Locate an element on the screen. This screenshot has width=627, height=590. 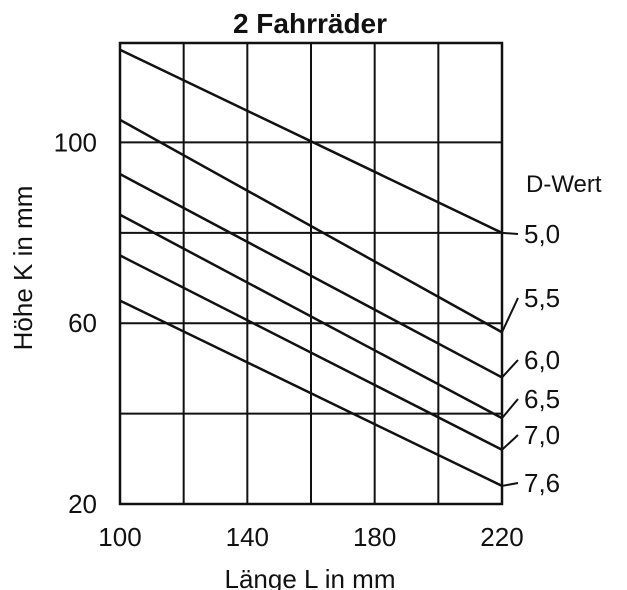
x-axis-label: Länge L in mm is located at coordinates (309, 577).